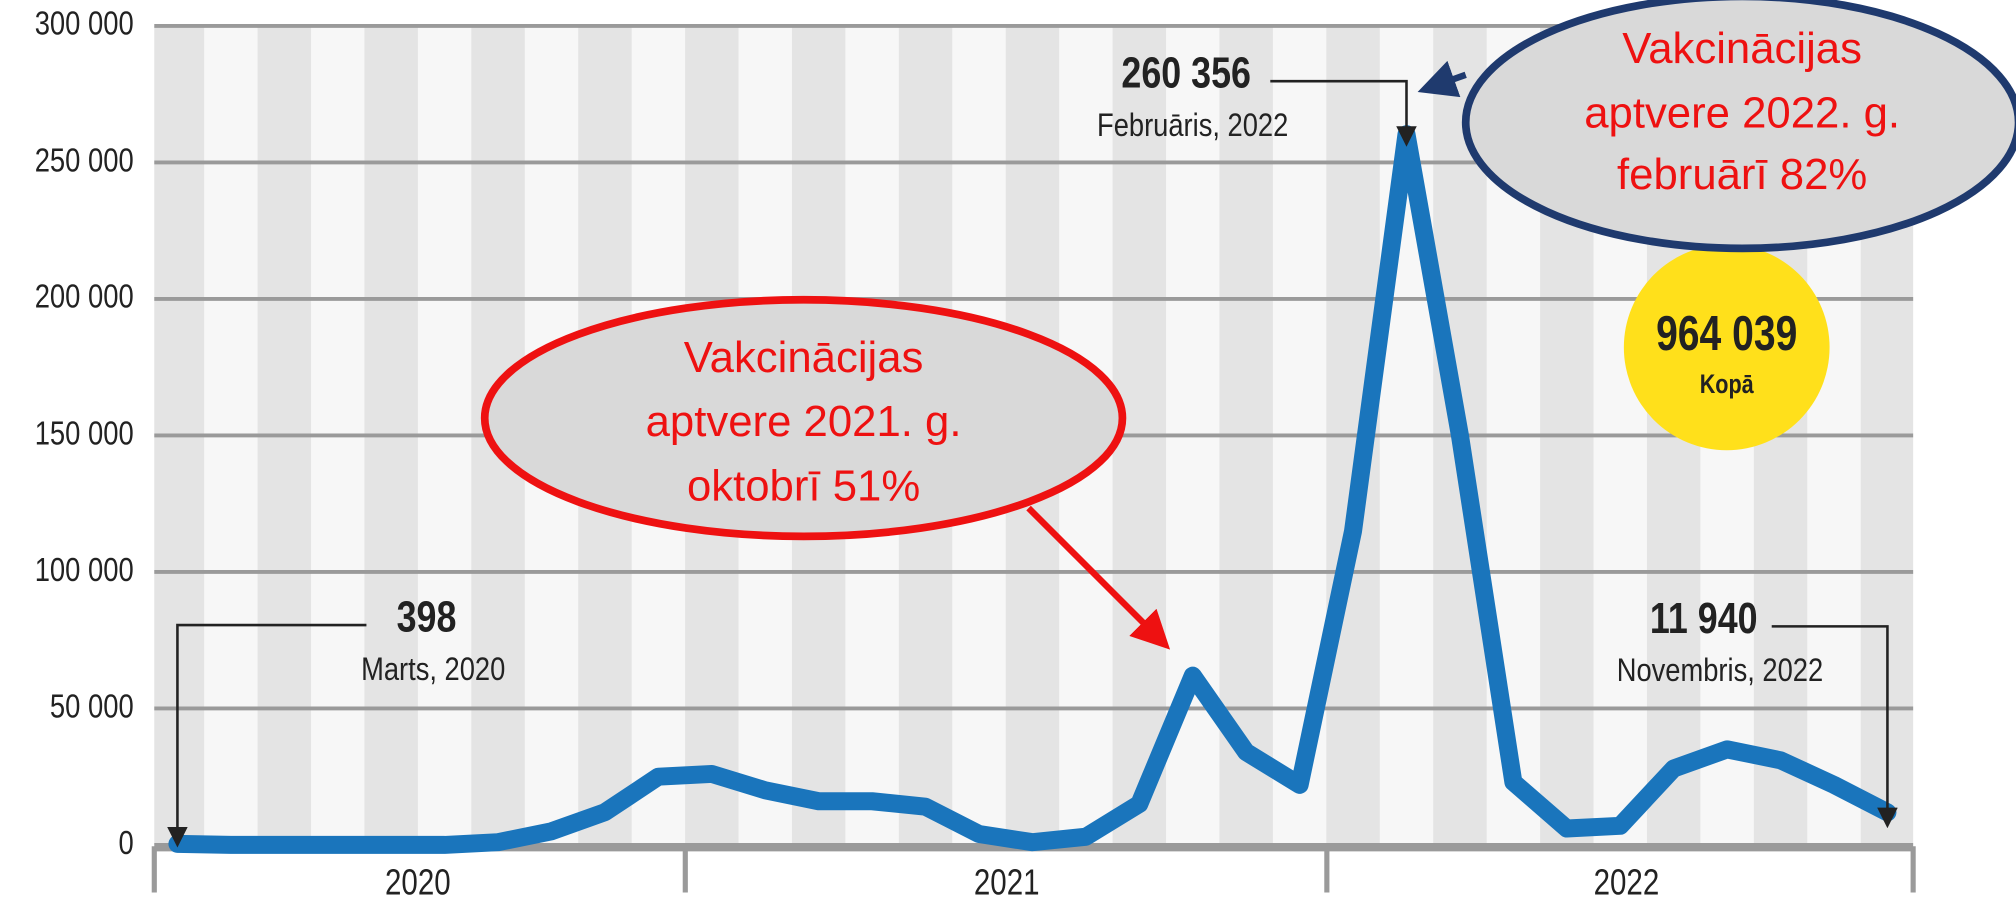 The height and width of the screenshot is (903, 2016). I want to click on y-tick-label: 50 000, so click(92, 706).